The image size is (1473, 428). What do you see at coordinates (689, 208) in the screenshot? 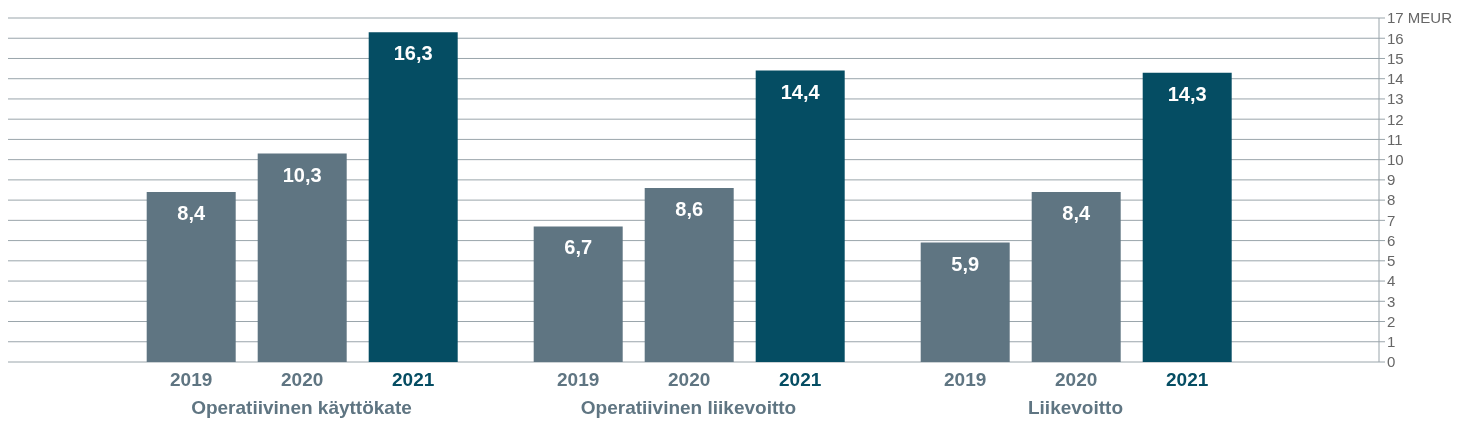
I see `data-label: 8,6` at bounding box center [689, 208].